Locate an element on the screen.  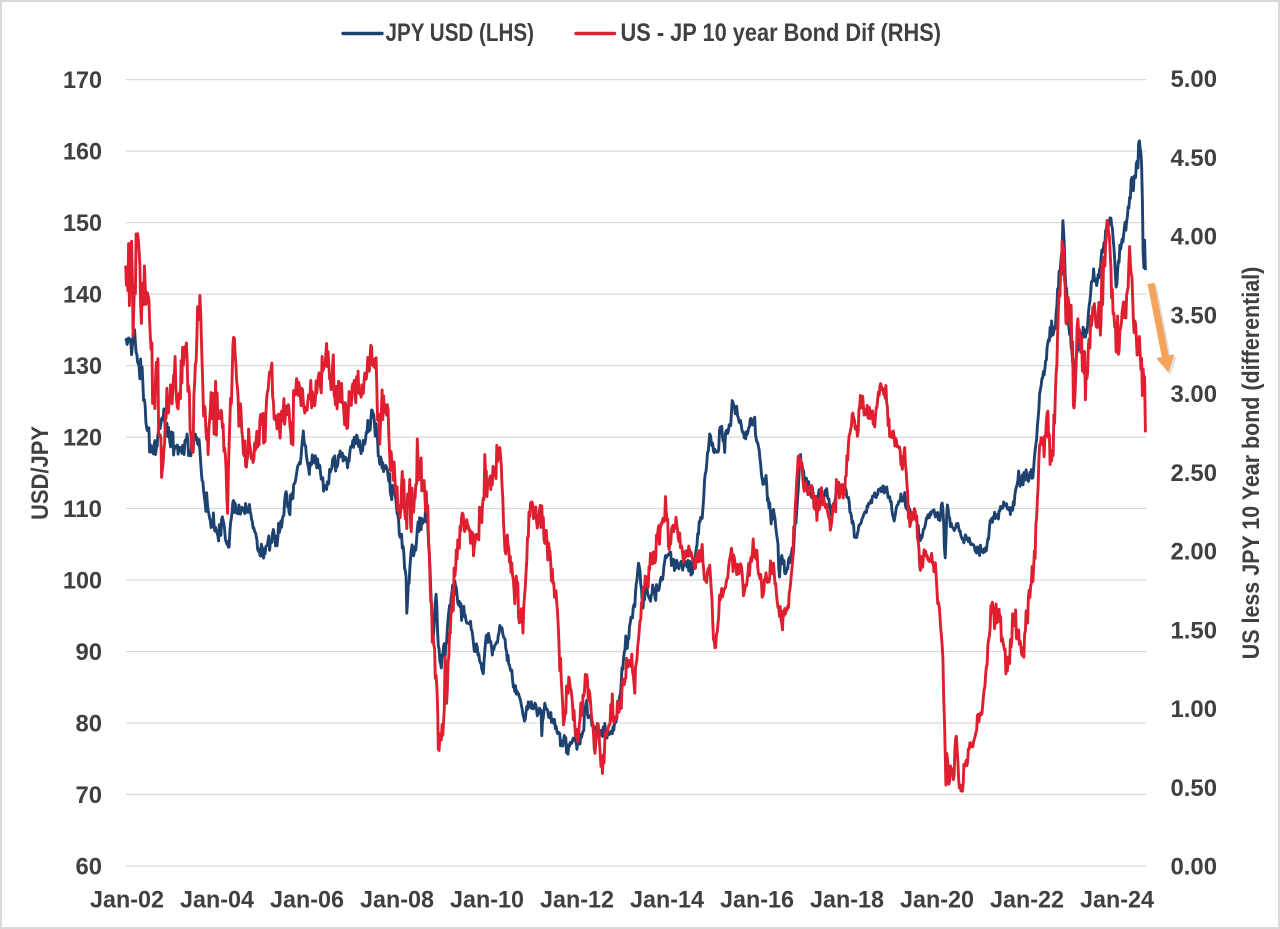
svg-text: 90 is located at coordinates (89, 652).